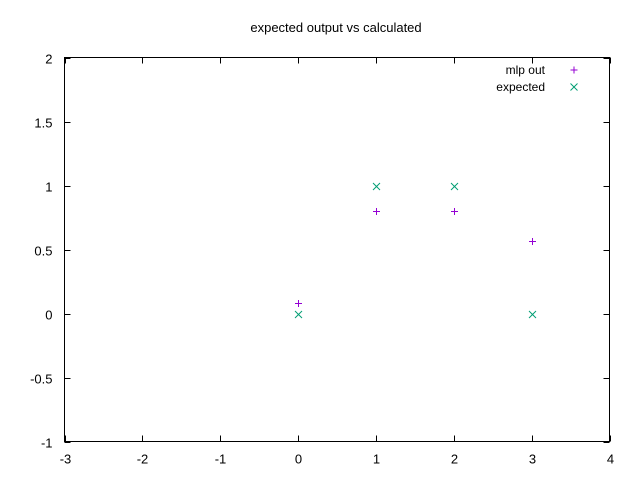 The height and width of the screenshot is (480, 640). Describe the element at coordinates (537, 78) in the screenshot. I see `legend: mlp out expected` at that location.